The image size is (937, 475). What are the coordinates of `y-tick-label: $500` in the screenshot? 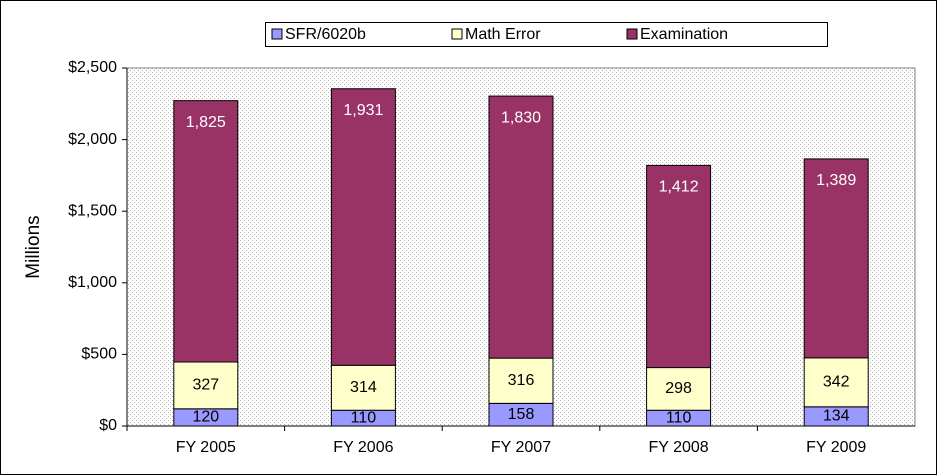 It's located at (99, 354).